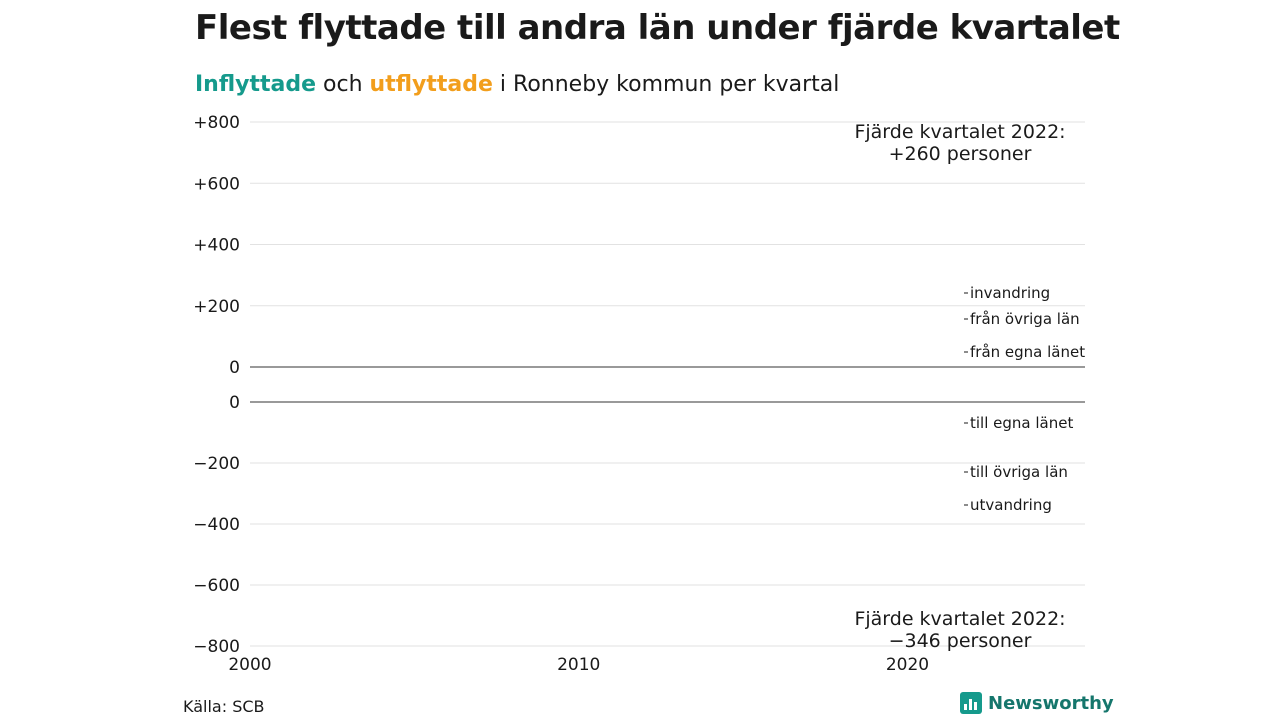  Describe the element at coordinates (216, 123) in the screenshot. I see `y-tick-label-top: +800` at that location.